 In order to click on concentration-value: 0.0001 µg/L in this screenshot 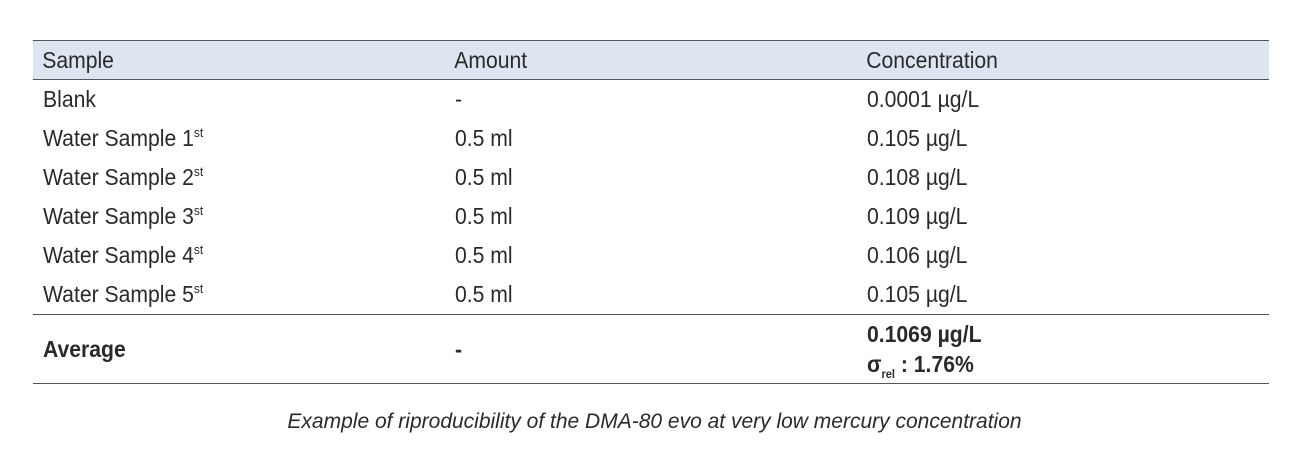, I will do `click(923, 99)`.